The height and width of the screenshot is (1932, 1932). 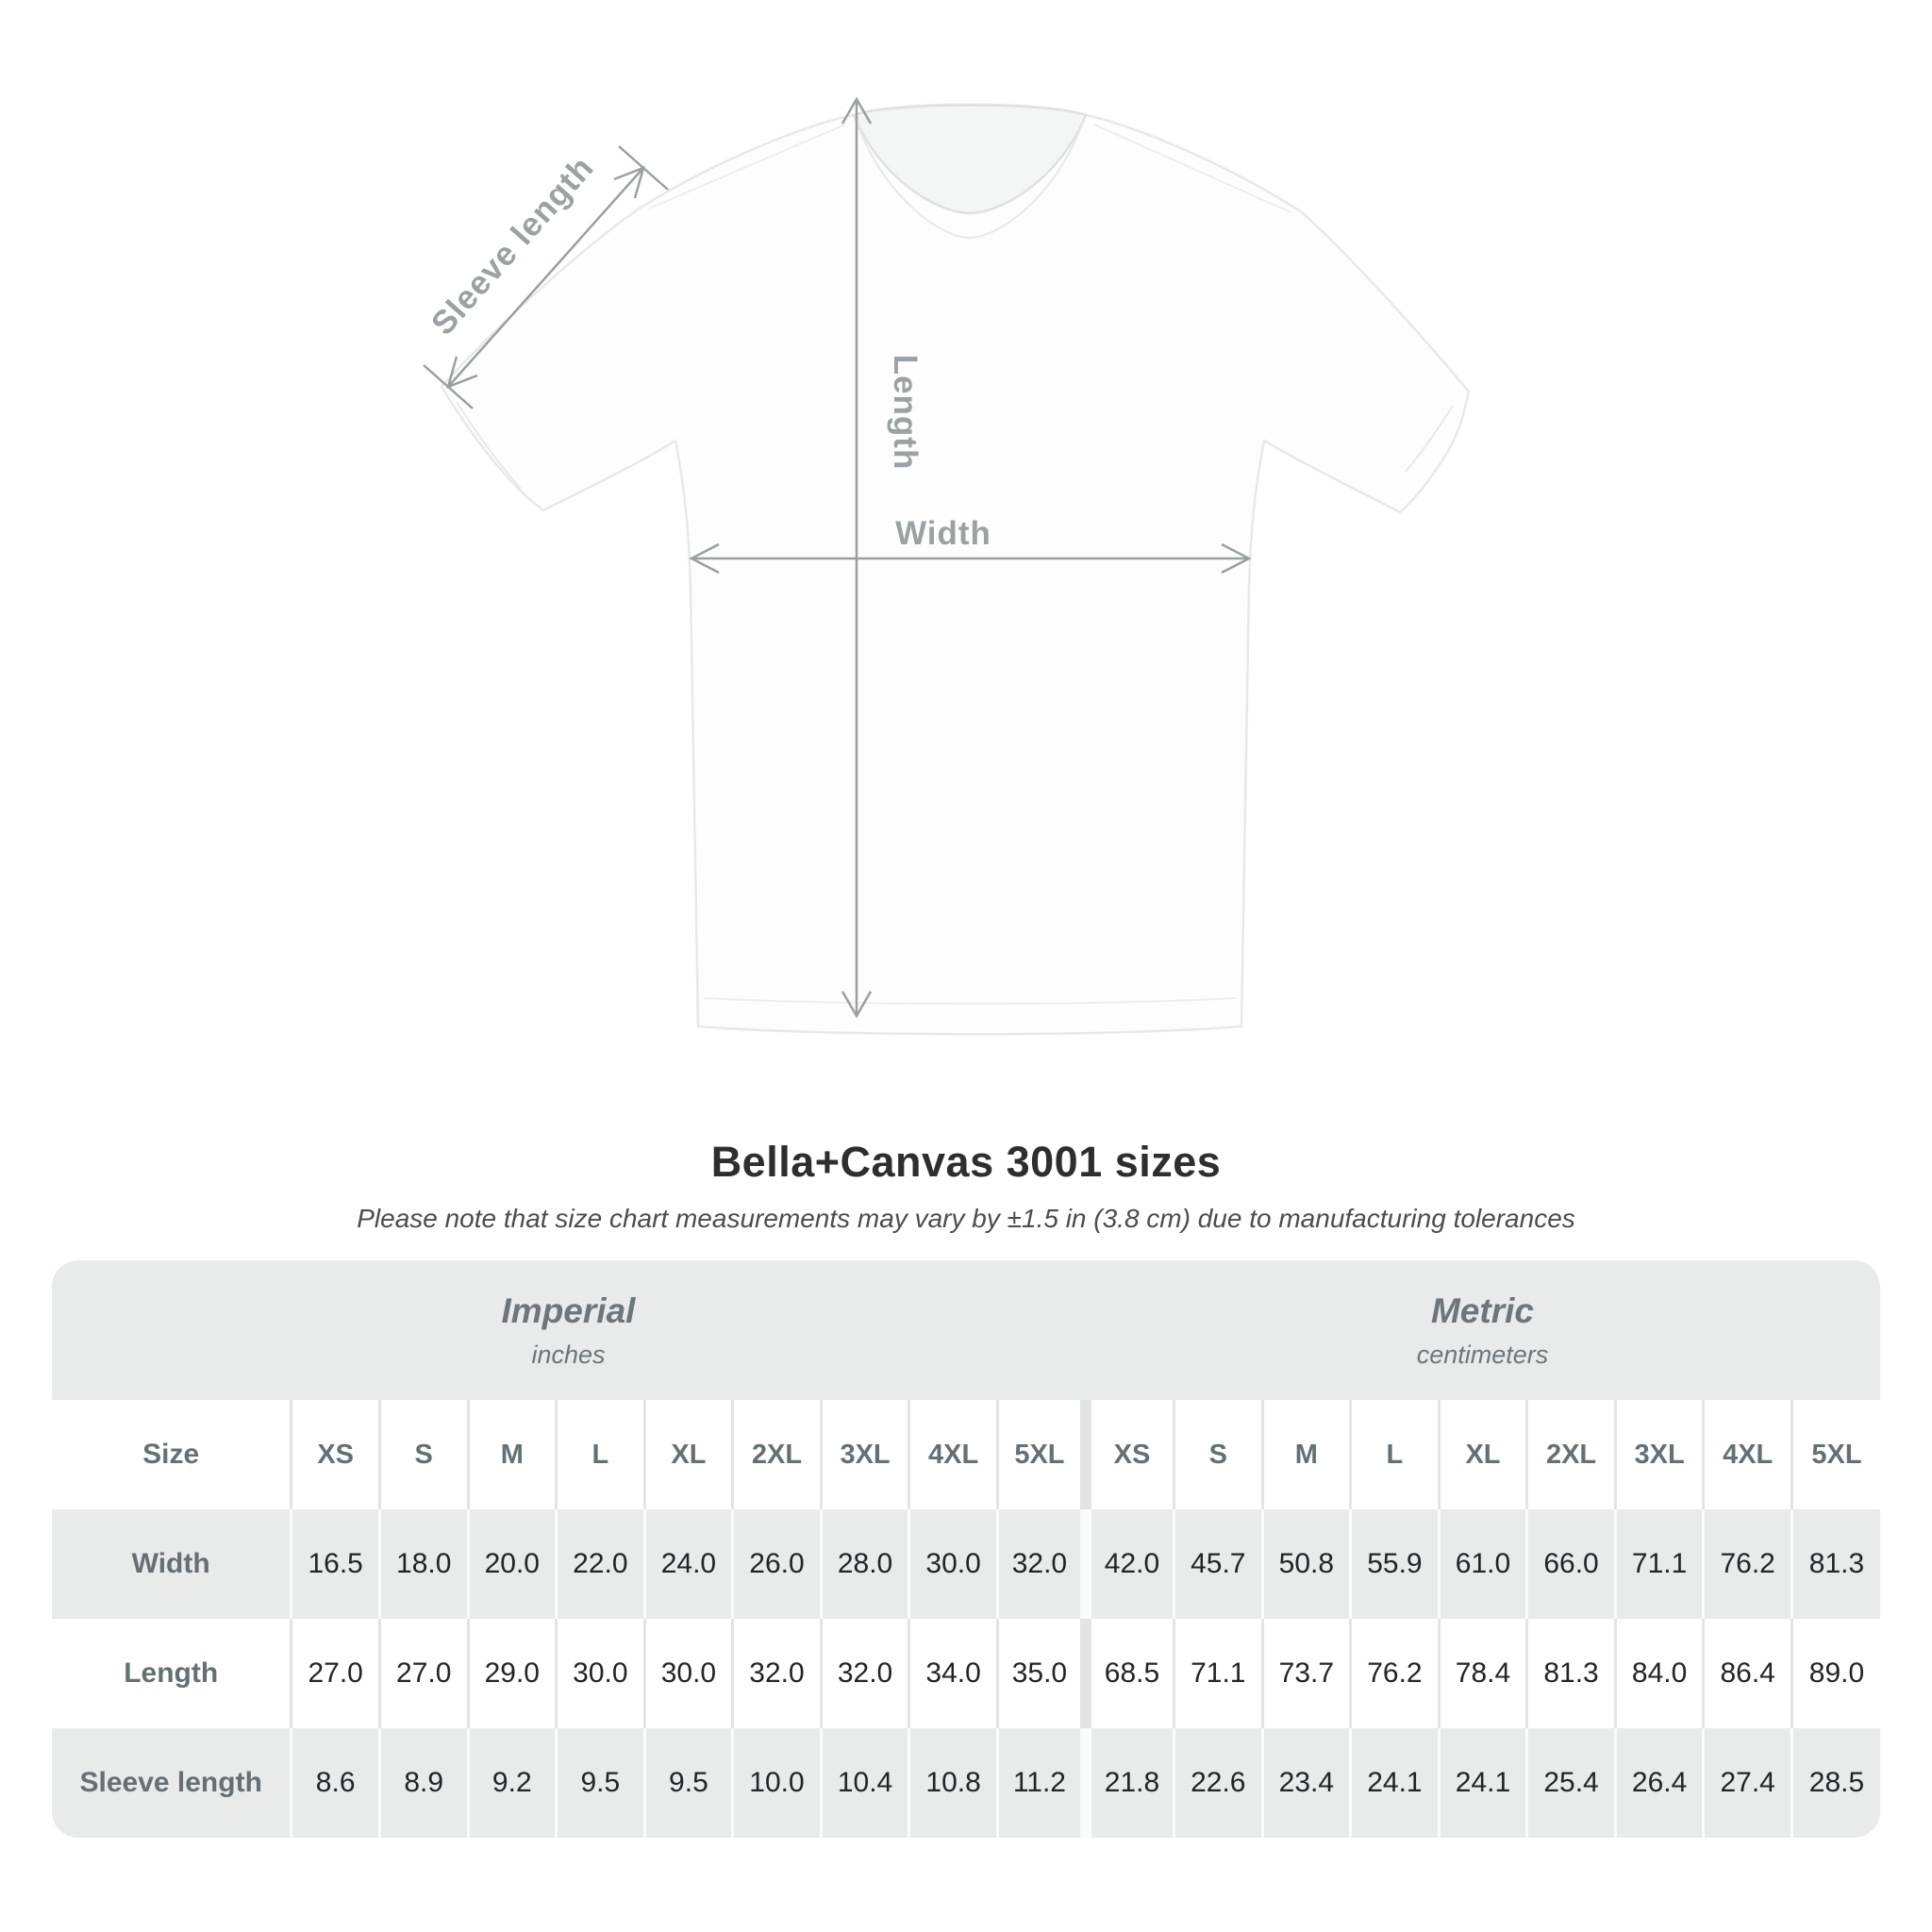 I want to click on width-value-cell: 76.2, so click(x=1747, y=1564).